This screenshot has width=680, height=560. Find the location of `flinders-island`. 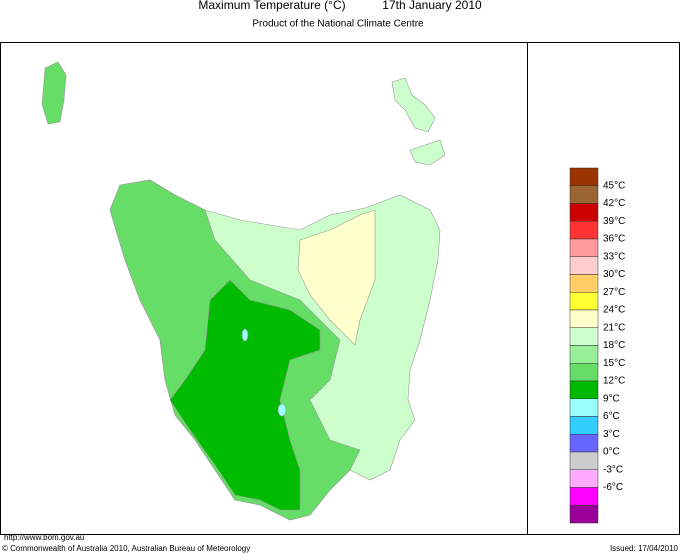

flinders-island is located at coordinates (413, 105).